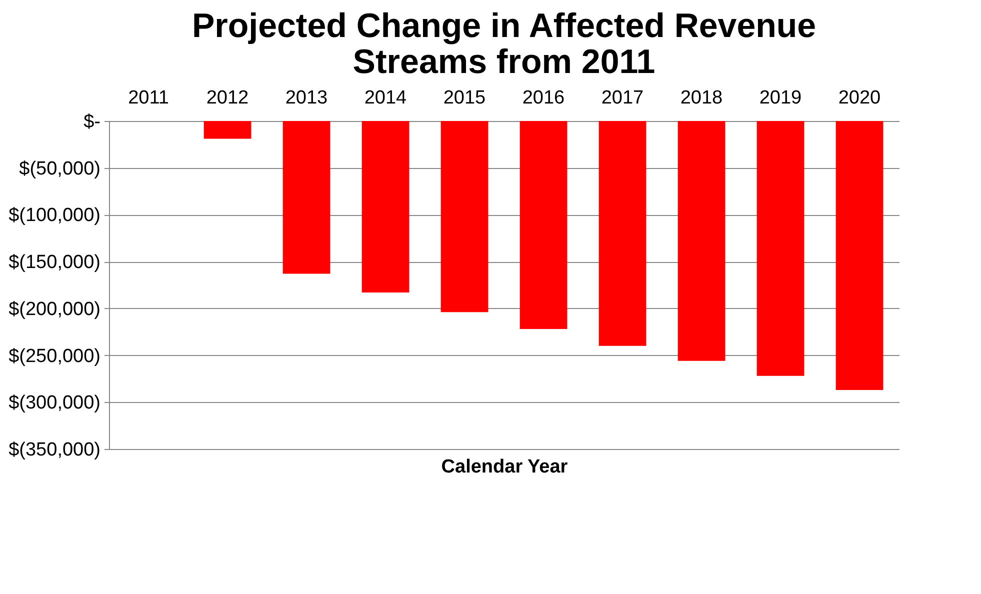 This screenshot has height=594, width=981. Describe the element at coordinates (54, 356) in the screenshot. I see `y-tick-label: $(250,000)` at that location.